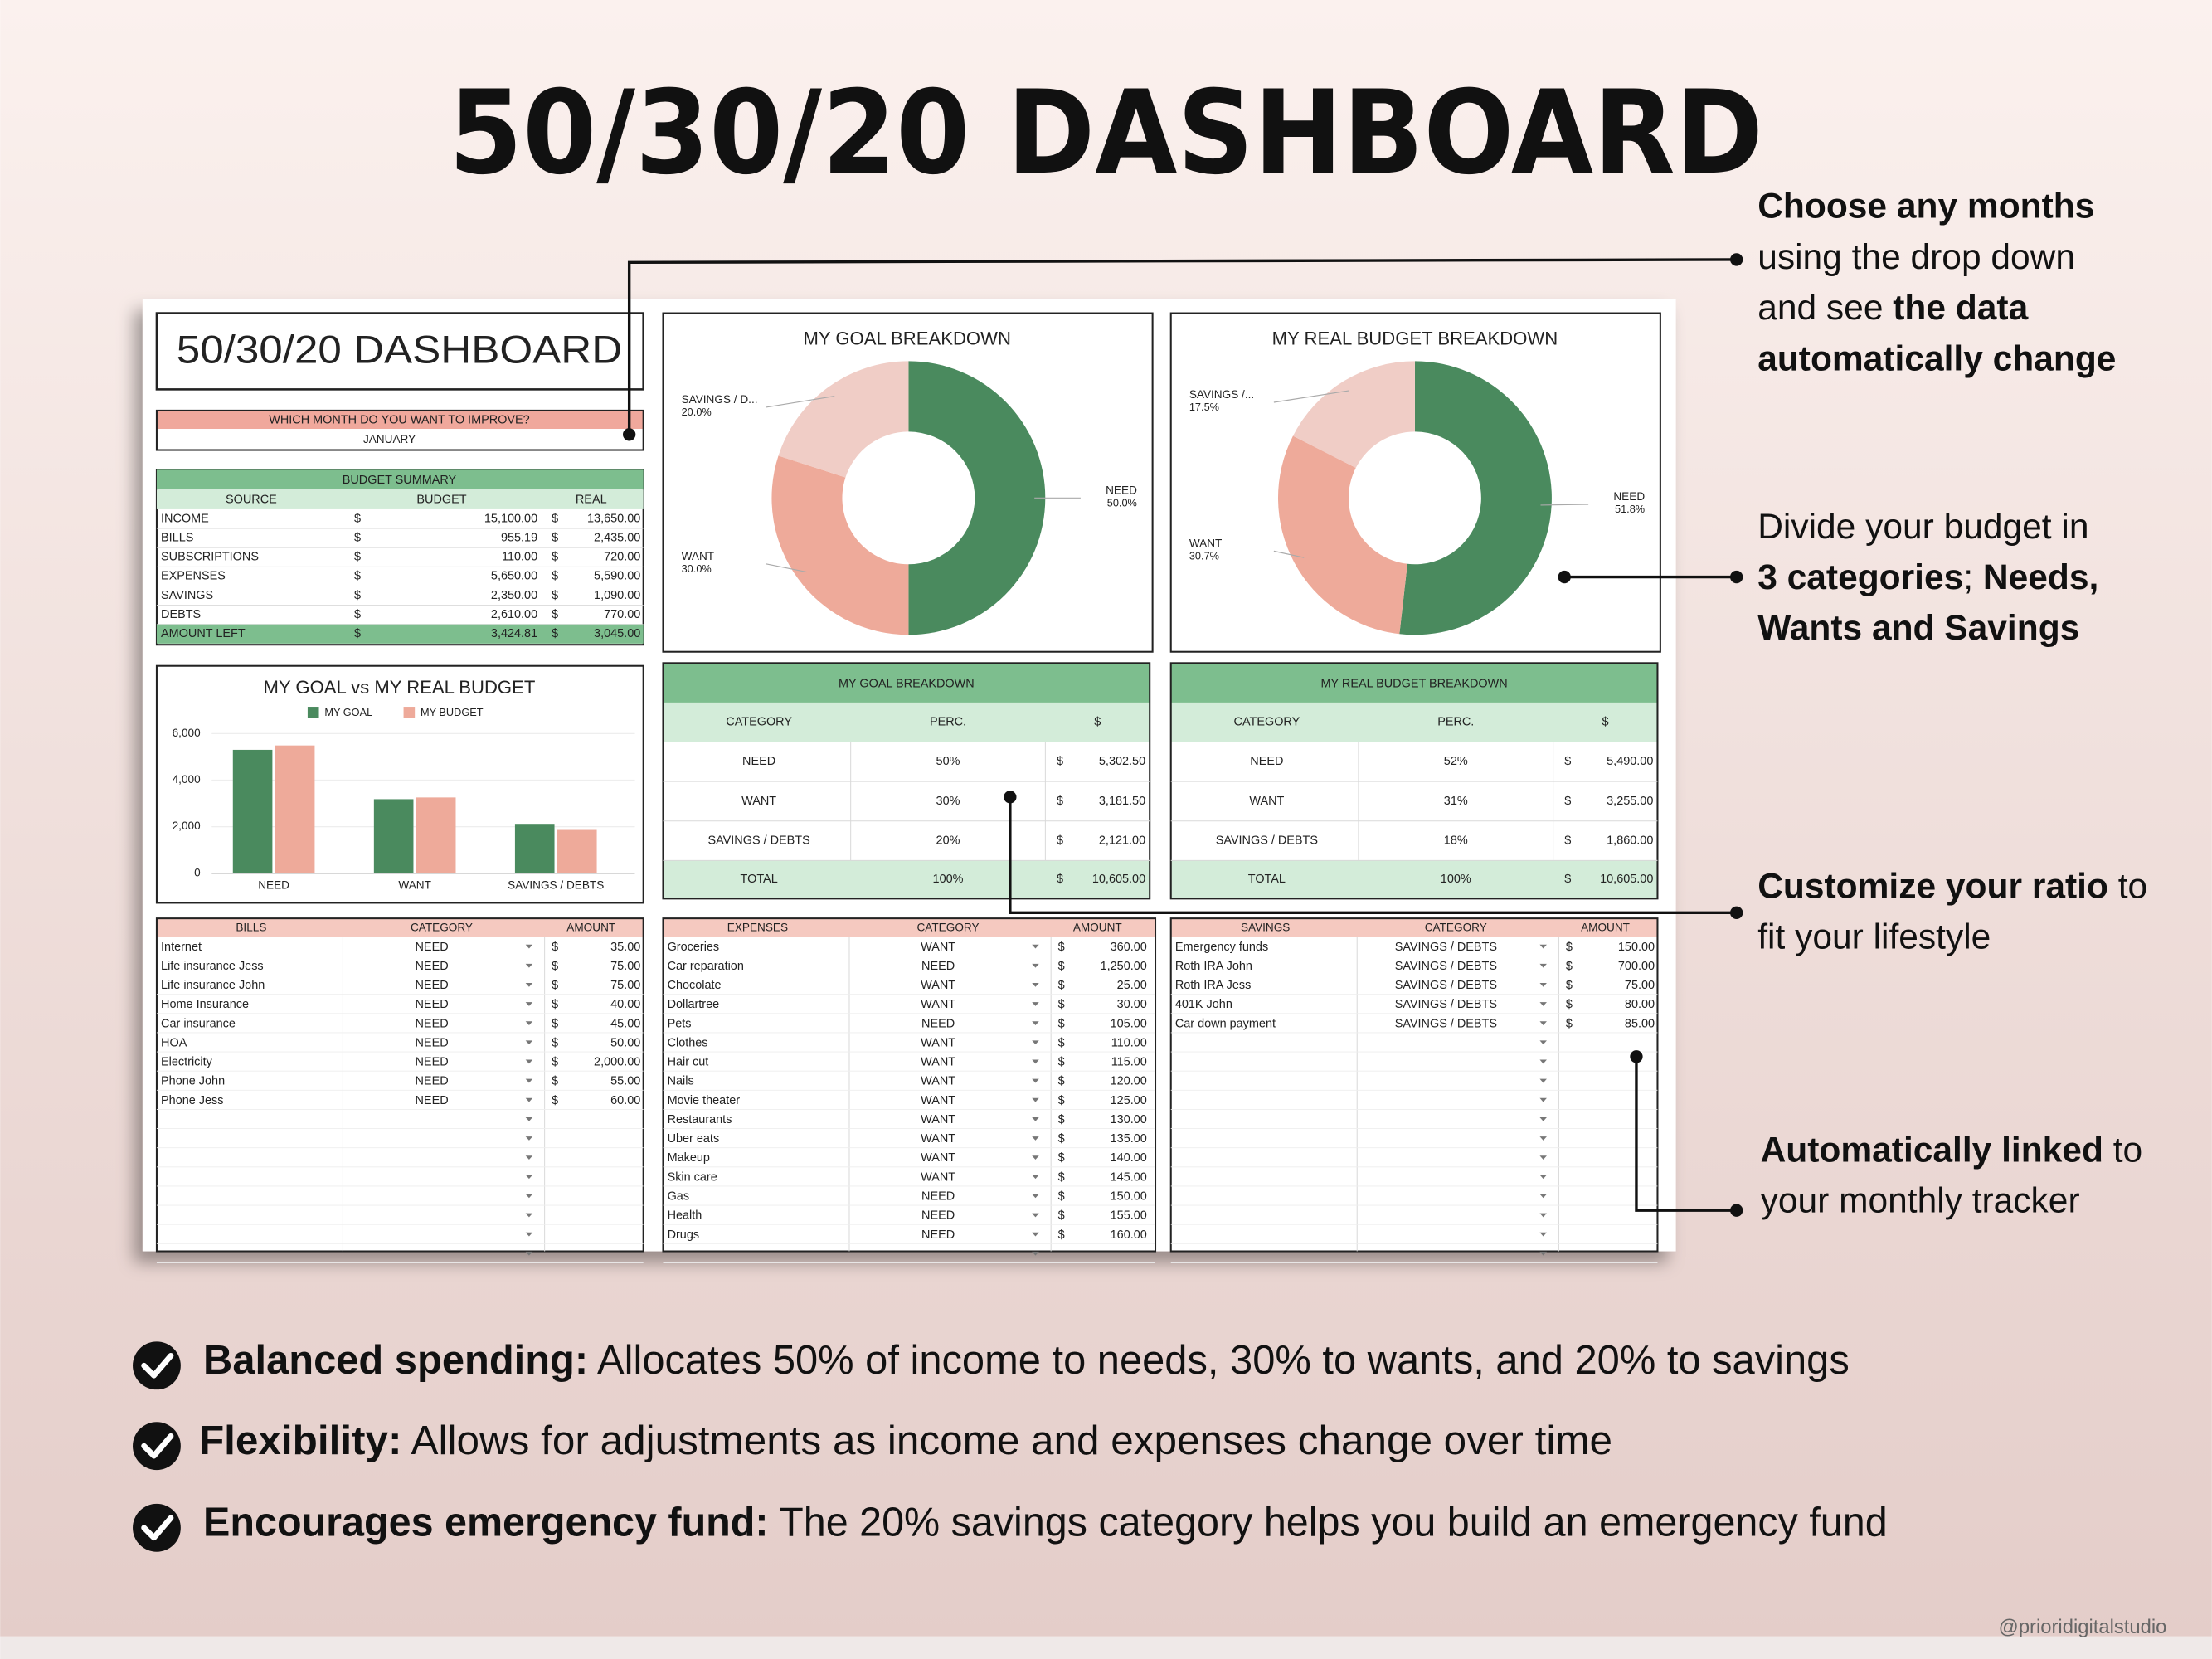 The image size is (2212, 1659). What do you see at coordinates (688, 1042) in the screenshot?
I see `list-item: Clothes` at bounding box center [688, 1042].